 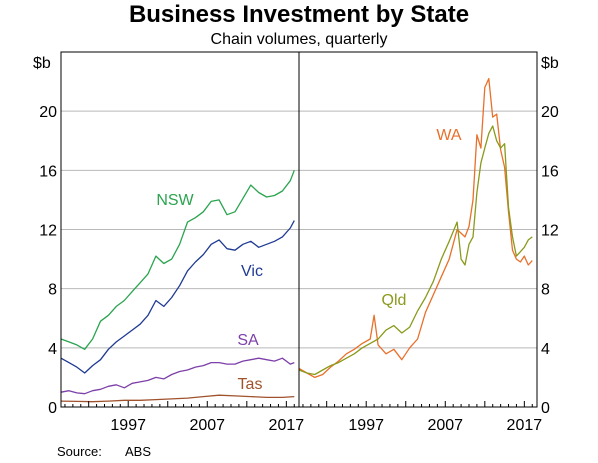 What do you see at coordinates (177, 398) in the screenshot?
I see `series-line-tas` at bounding box center [177, 398].